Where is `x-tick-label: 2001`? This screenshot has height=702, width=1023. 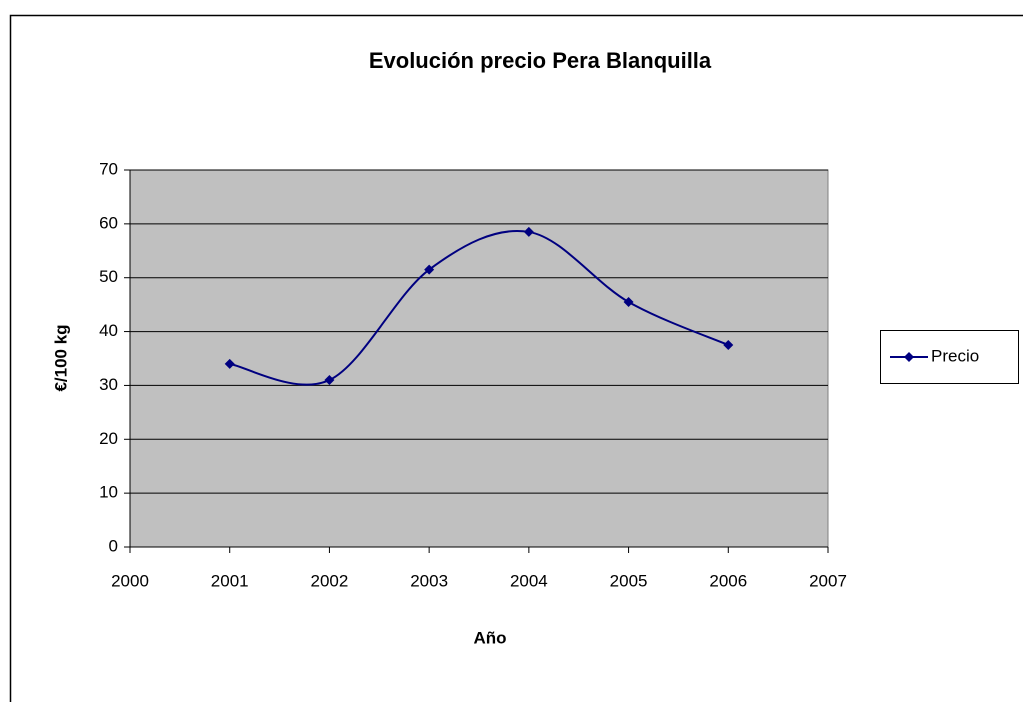 x-tick-label: 2001 is located at coordinates (230, 580).